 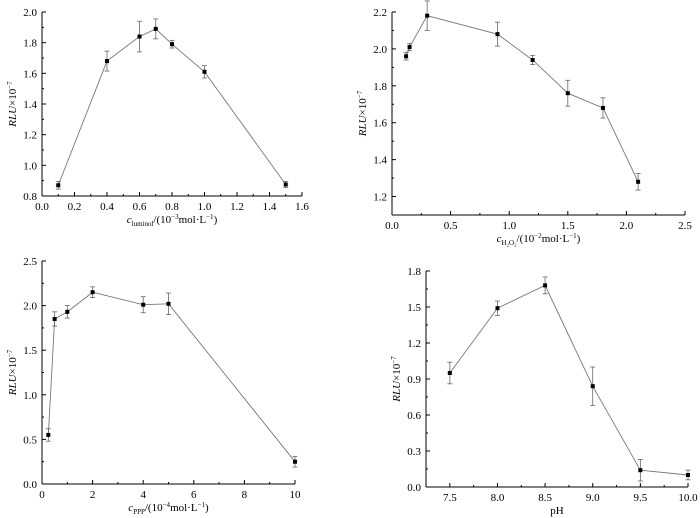 I want to click on x-tick-label: 0.5, so click(x=451, y=226).